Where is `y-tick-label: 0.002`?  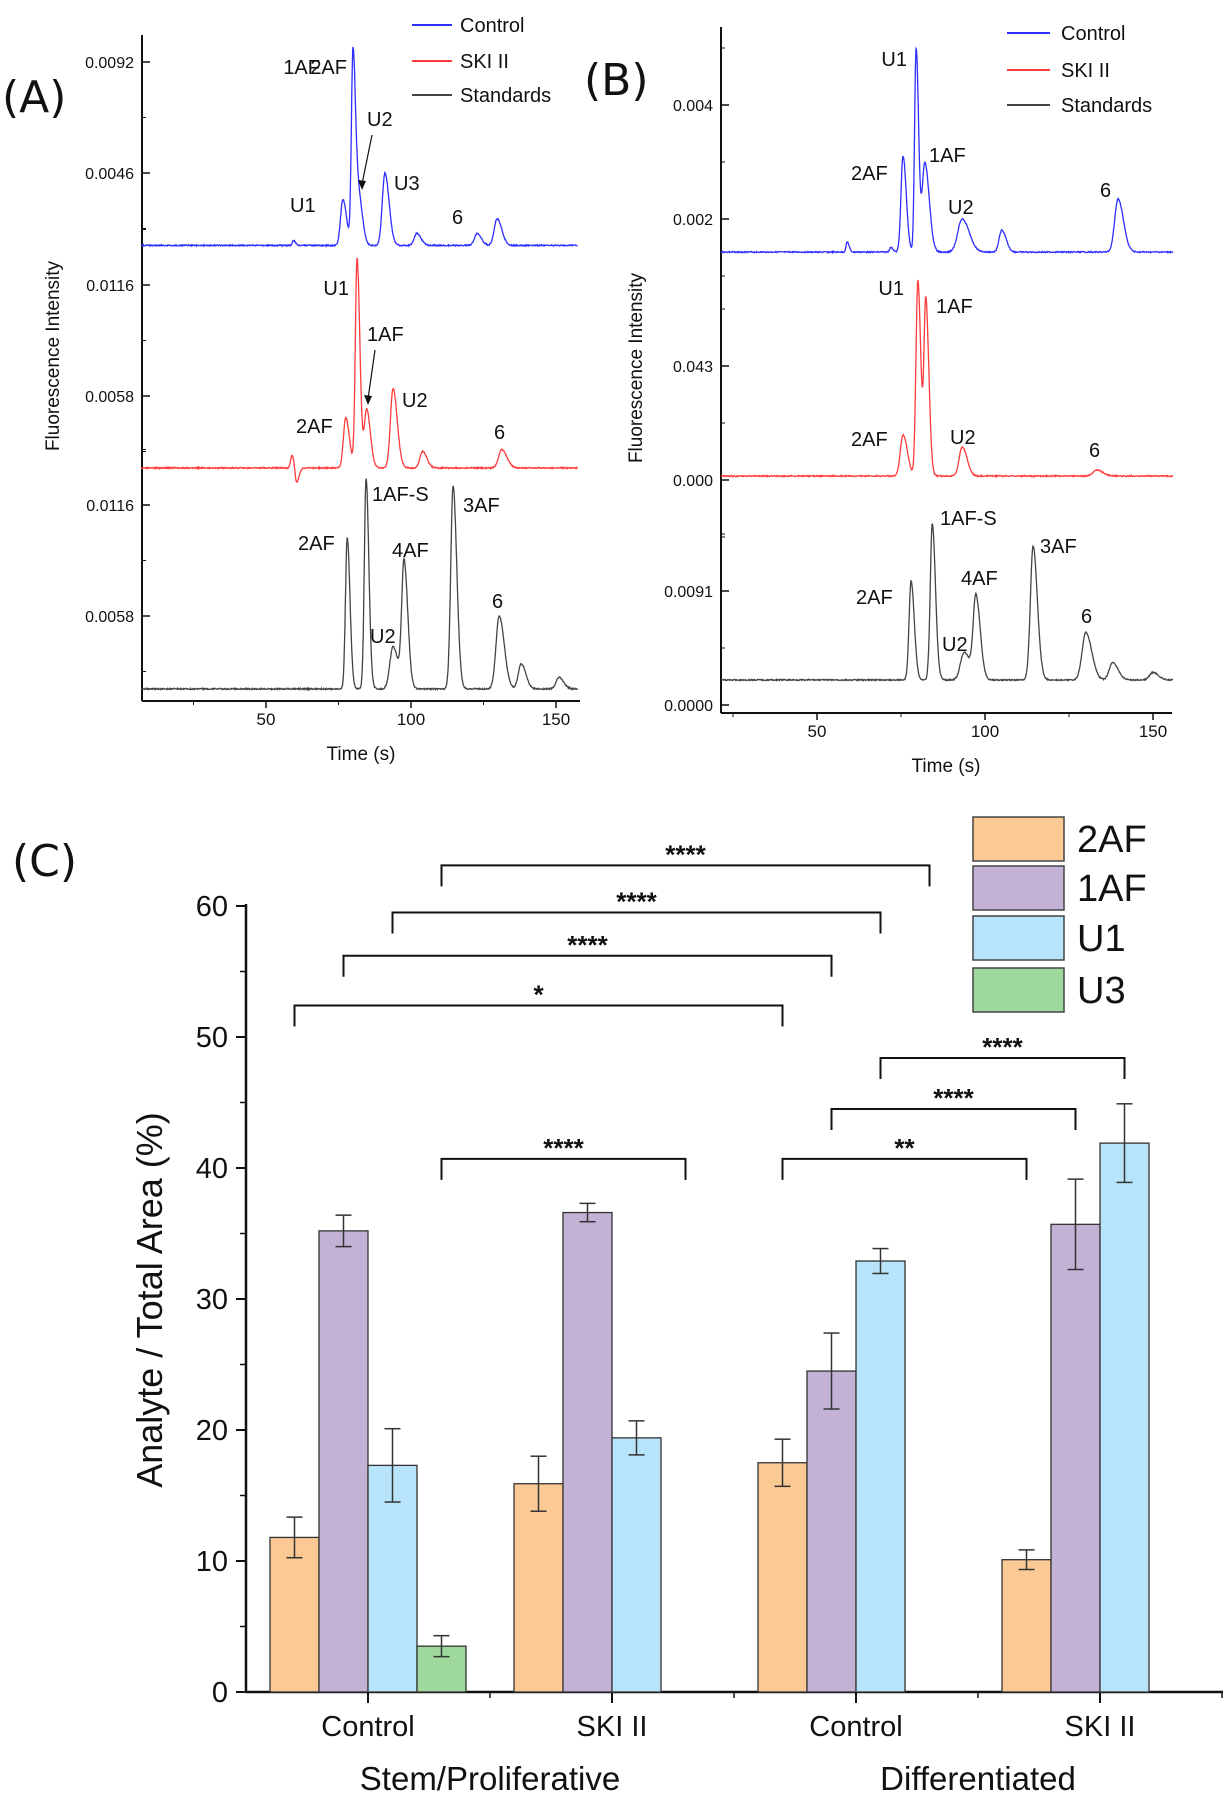
y-tick-label: 0.002 is located at coordinates (693, 220).